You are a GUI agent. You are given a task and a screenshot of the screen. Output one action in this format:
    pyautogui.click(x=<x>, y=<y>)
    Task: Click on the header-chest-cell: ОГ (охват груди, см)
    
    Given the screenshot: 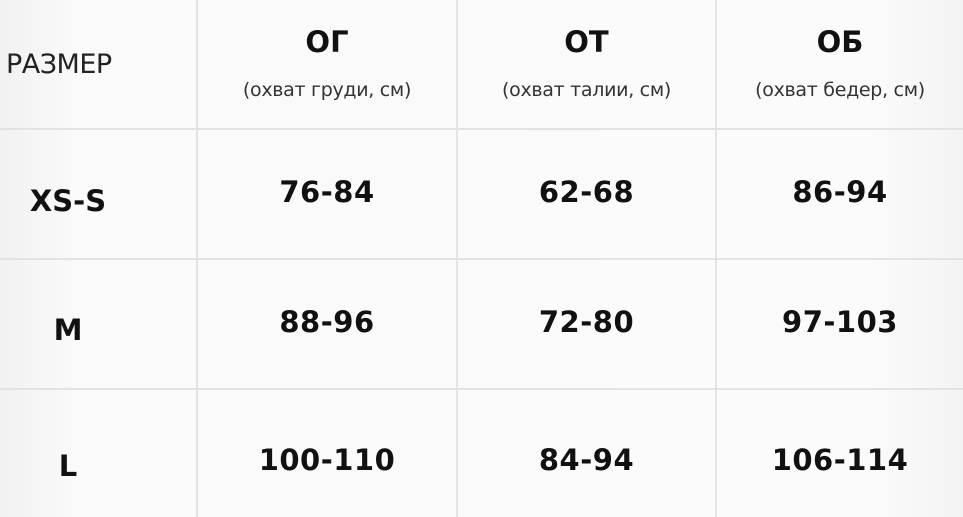 What is the action you would take?
    pyautogui.click(x=327, y=64)
    